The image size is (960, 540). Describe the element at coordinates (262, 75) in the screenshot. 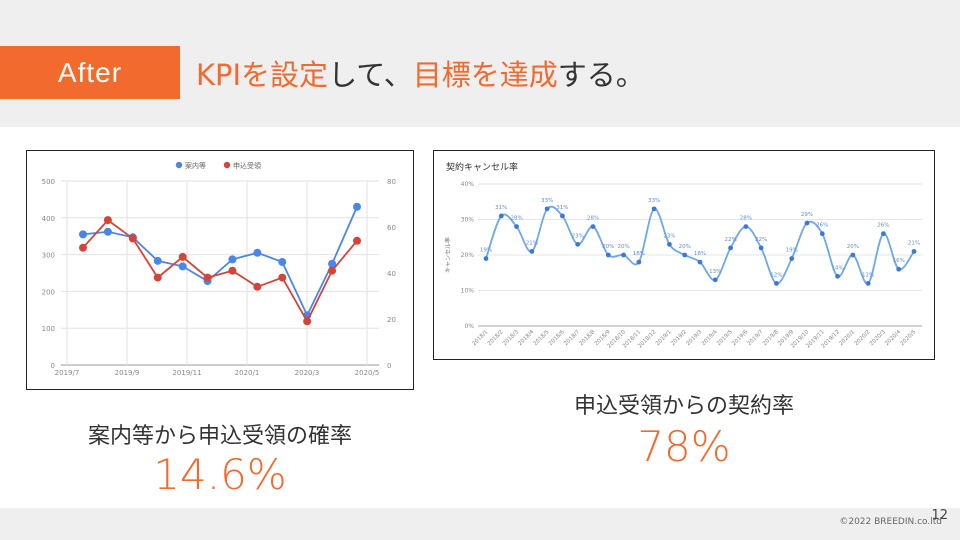

I see `headline-part-1: KPIを設定` at that location.